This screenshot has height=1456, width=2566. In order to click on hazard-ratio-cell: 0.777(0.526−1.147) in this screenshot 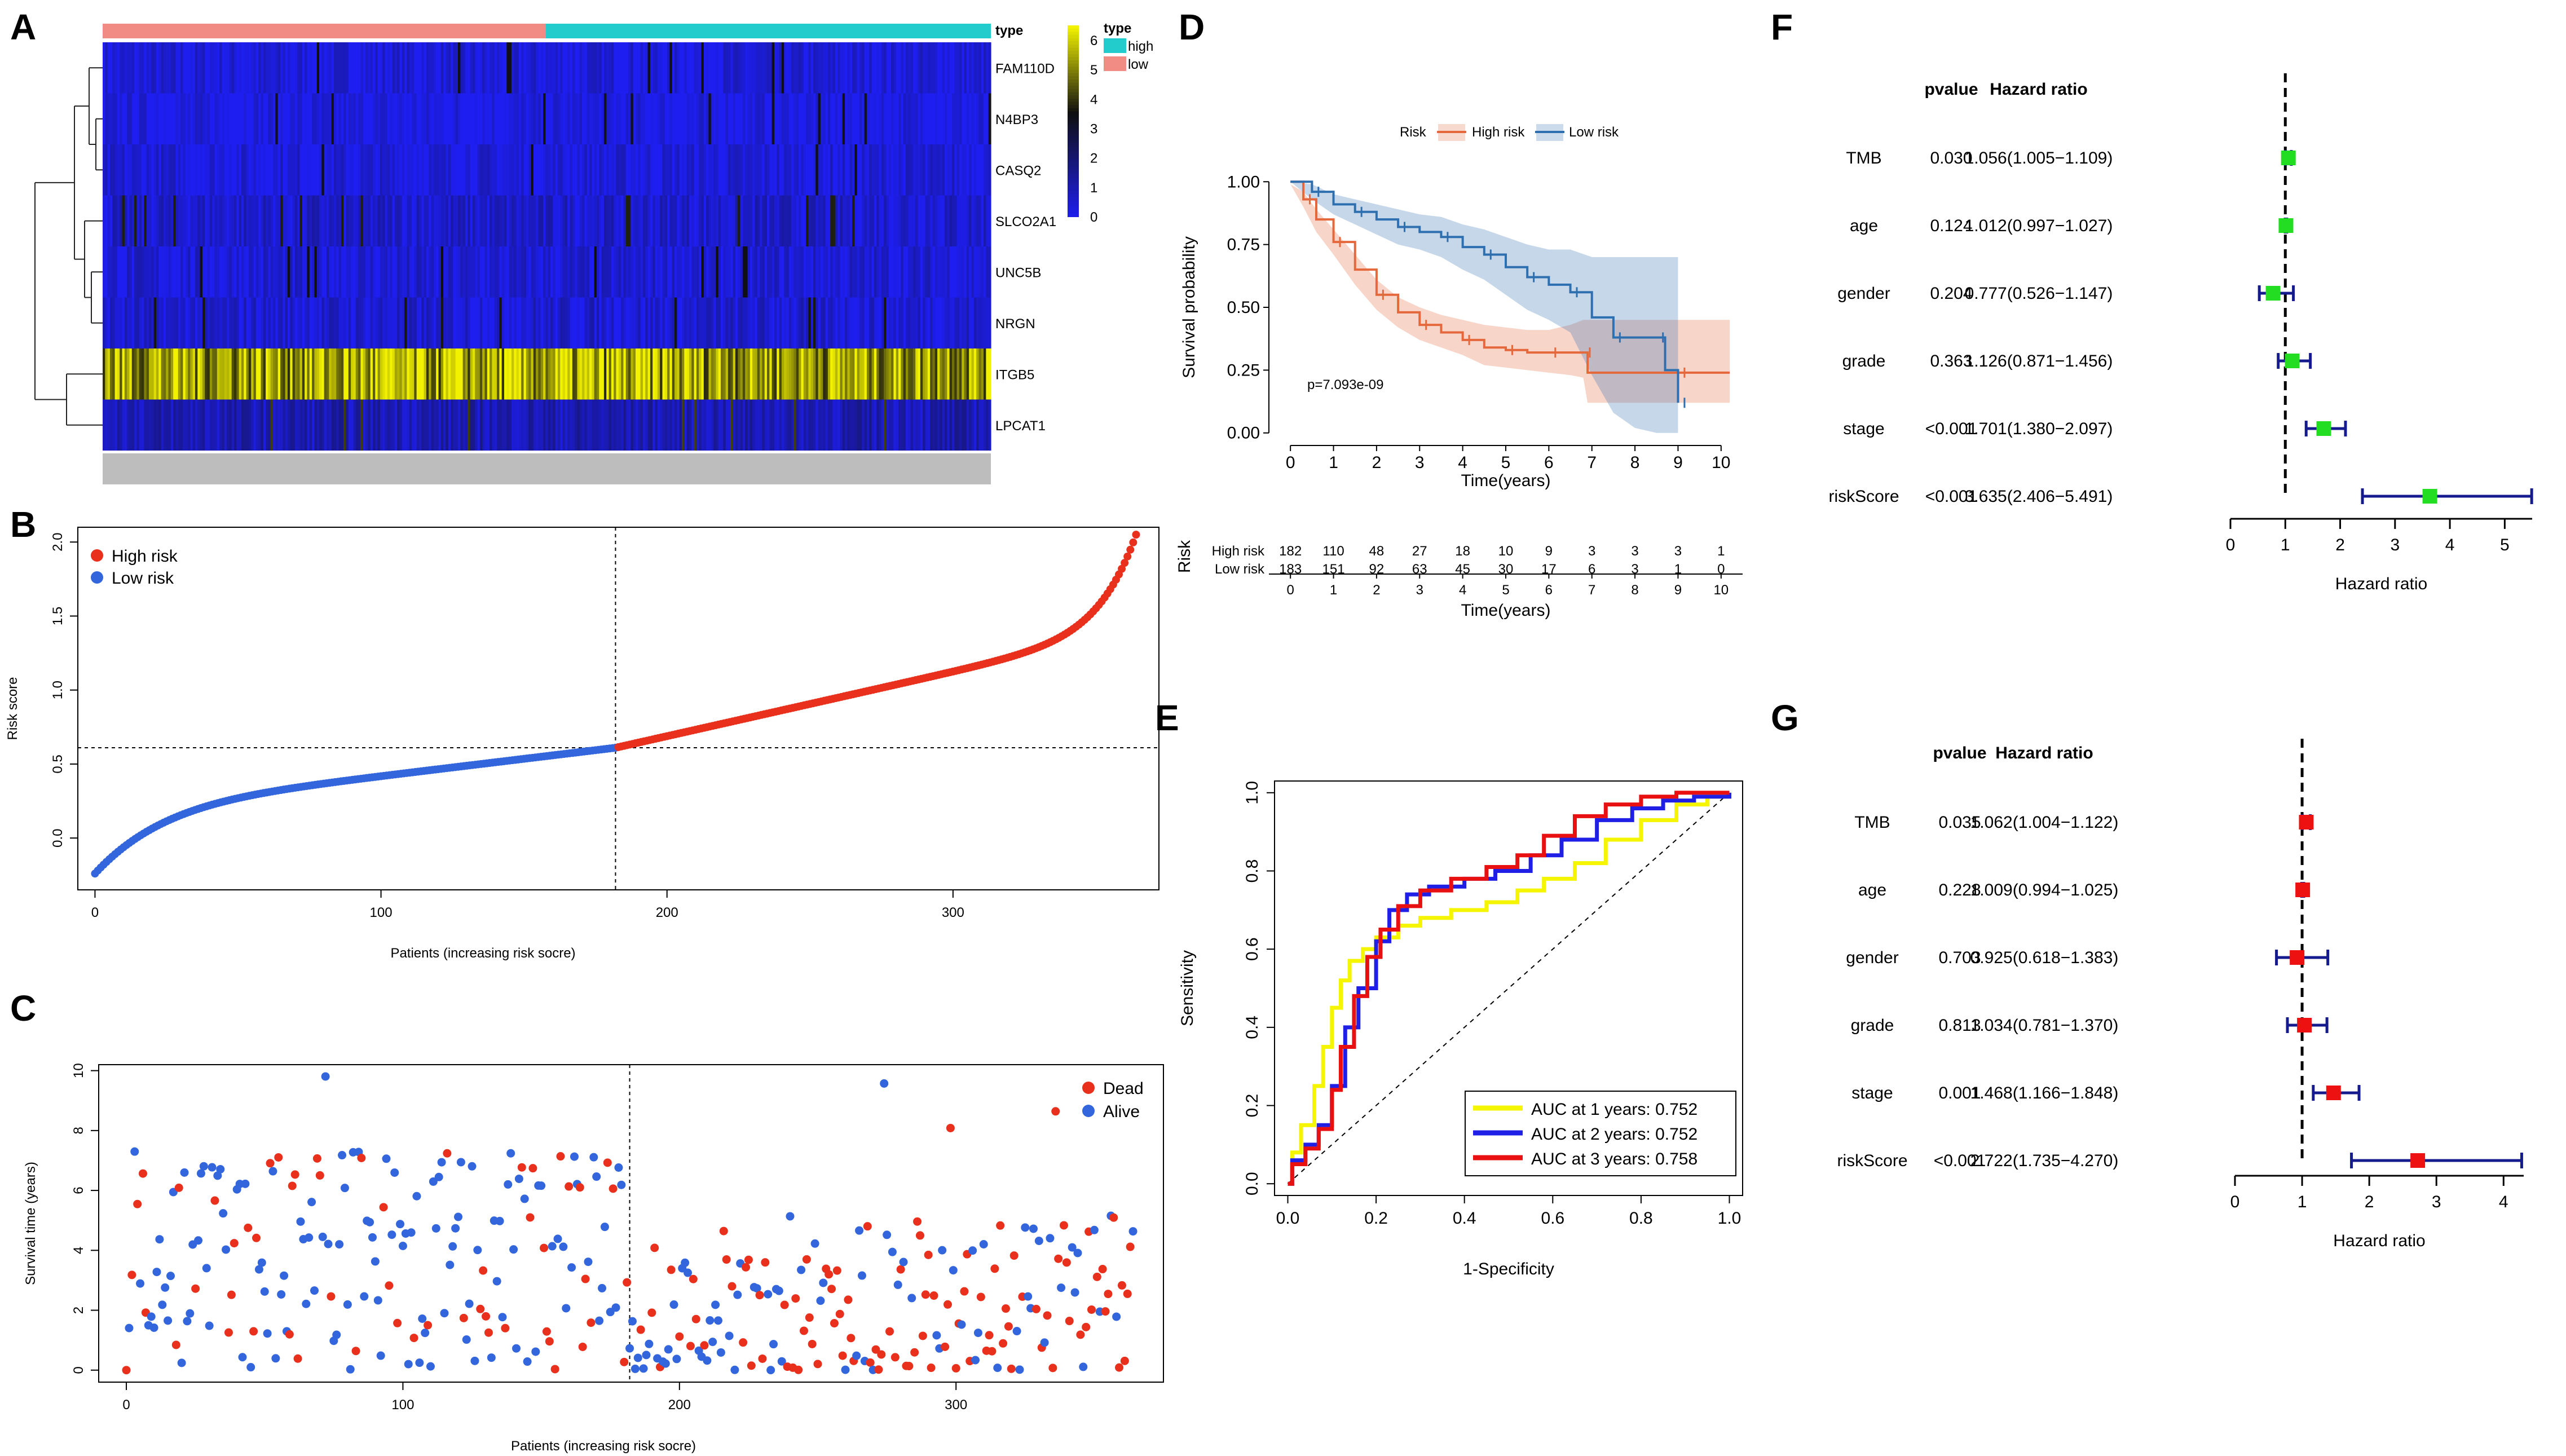, I will do `click(2039, 293)`.